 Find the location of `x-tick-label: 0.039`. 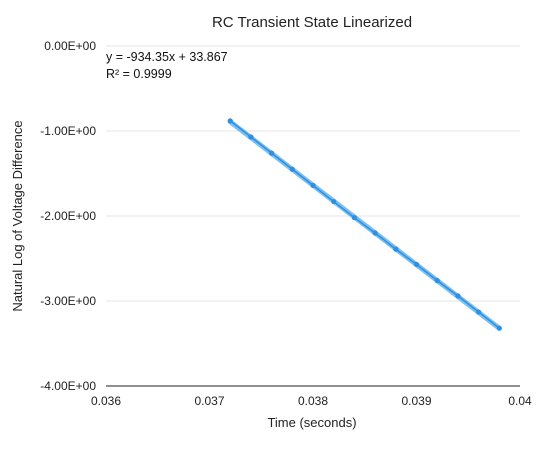

x-tick-label: 0.039 is located at coordinates (416, 401).